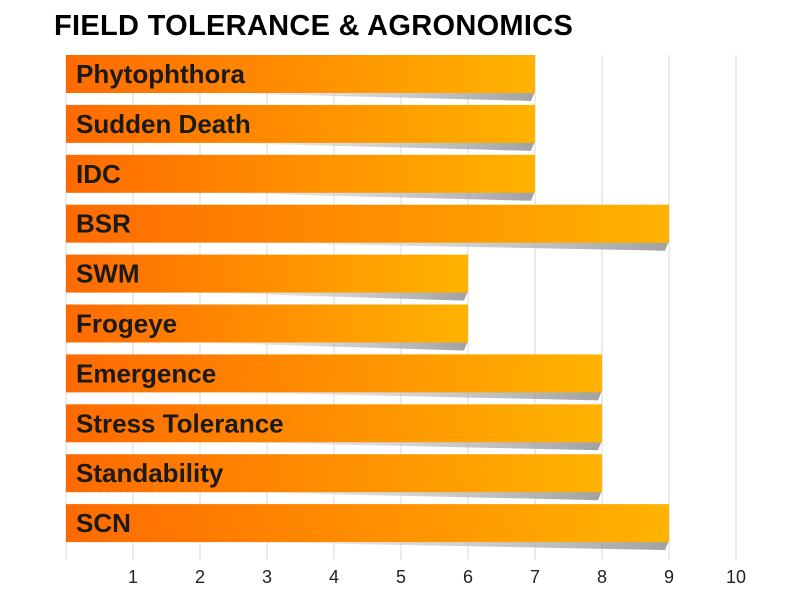  I want to click on x-tick-label-6: 6, so click(468, 577).